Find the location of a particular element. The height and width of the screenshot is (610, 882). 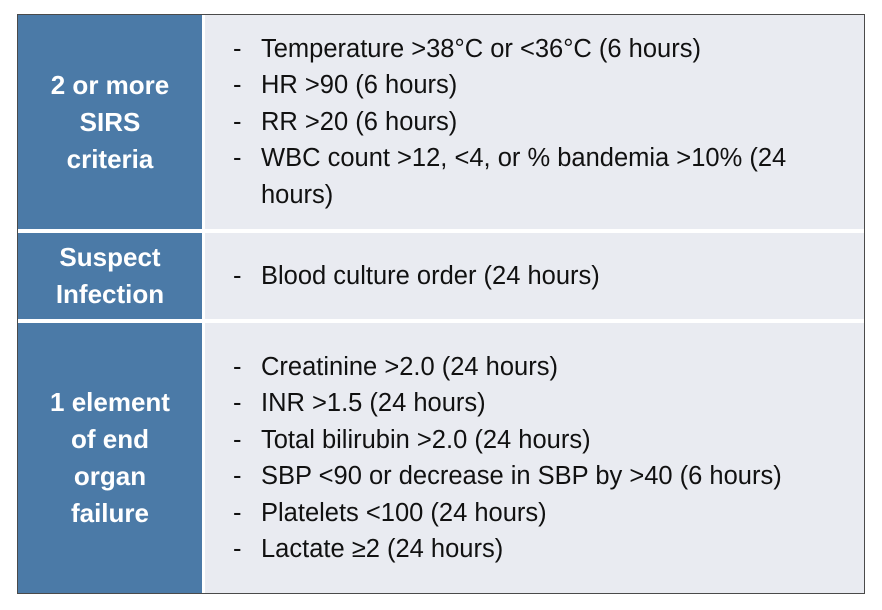

row-content-cell: - Blood culture order (24 hours) is located at coordinates (534, 276).